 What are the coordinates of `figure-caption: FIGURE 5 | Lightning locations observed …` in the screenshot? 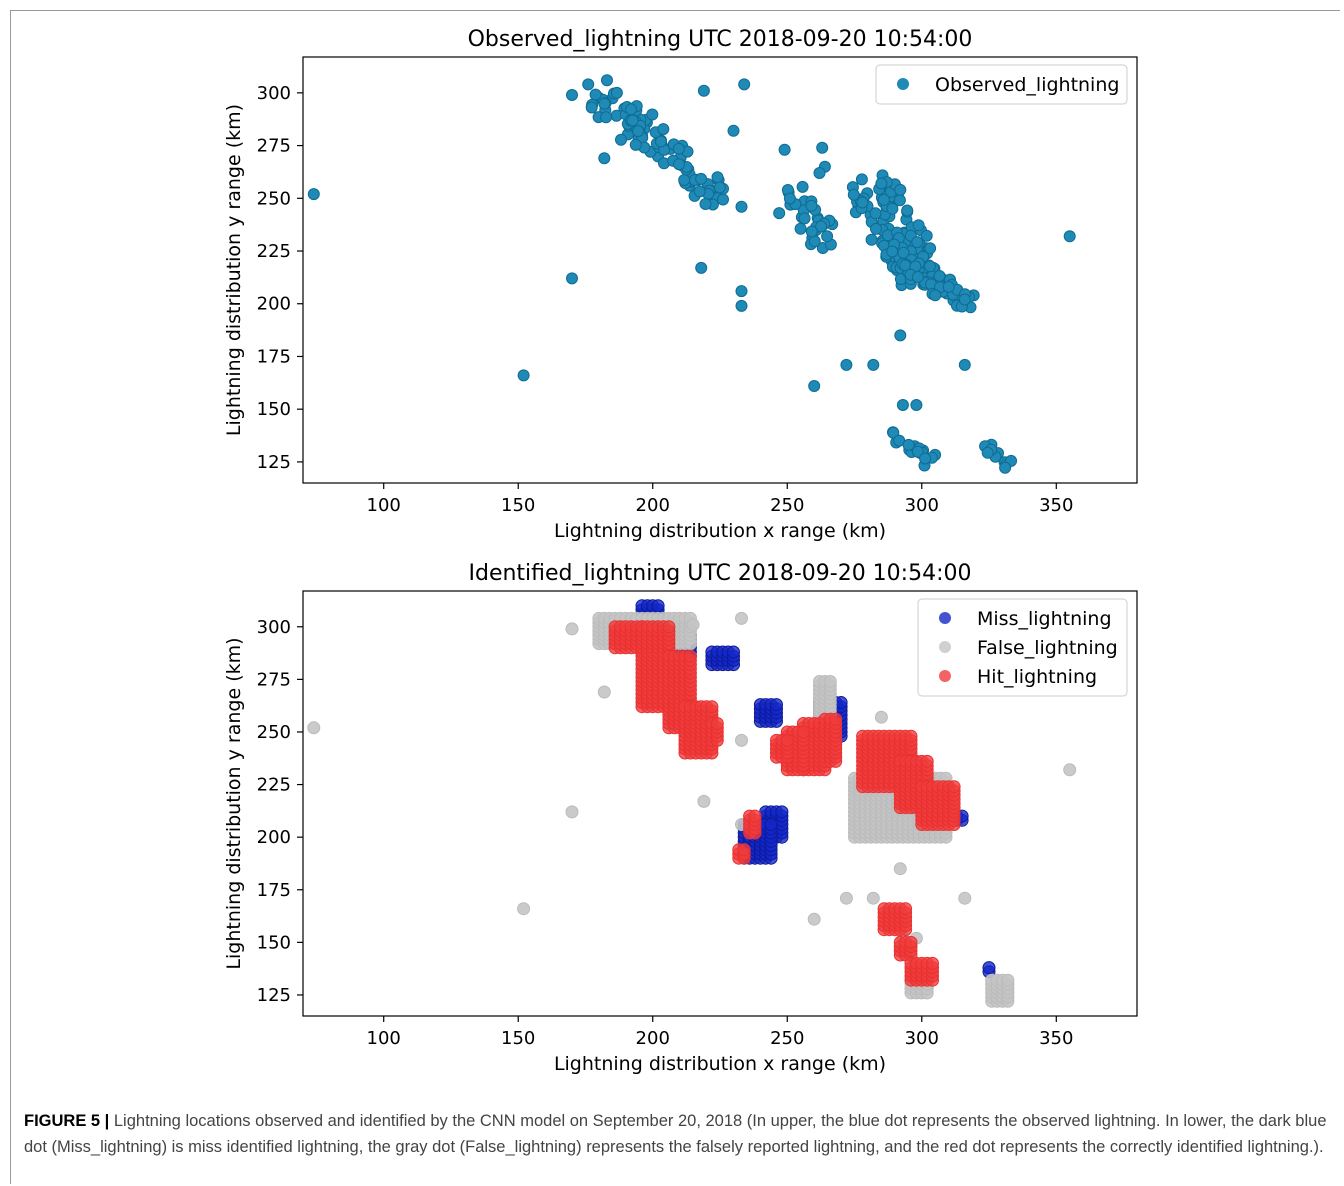 It's located at (676, 1134).